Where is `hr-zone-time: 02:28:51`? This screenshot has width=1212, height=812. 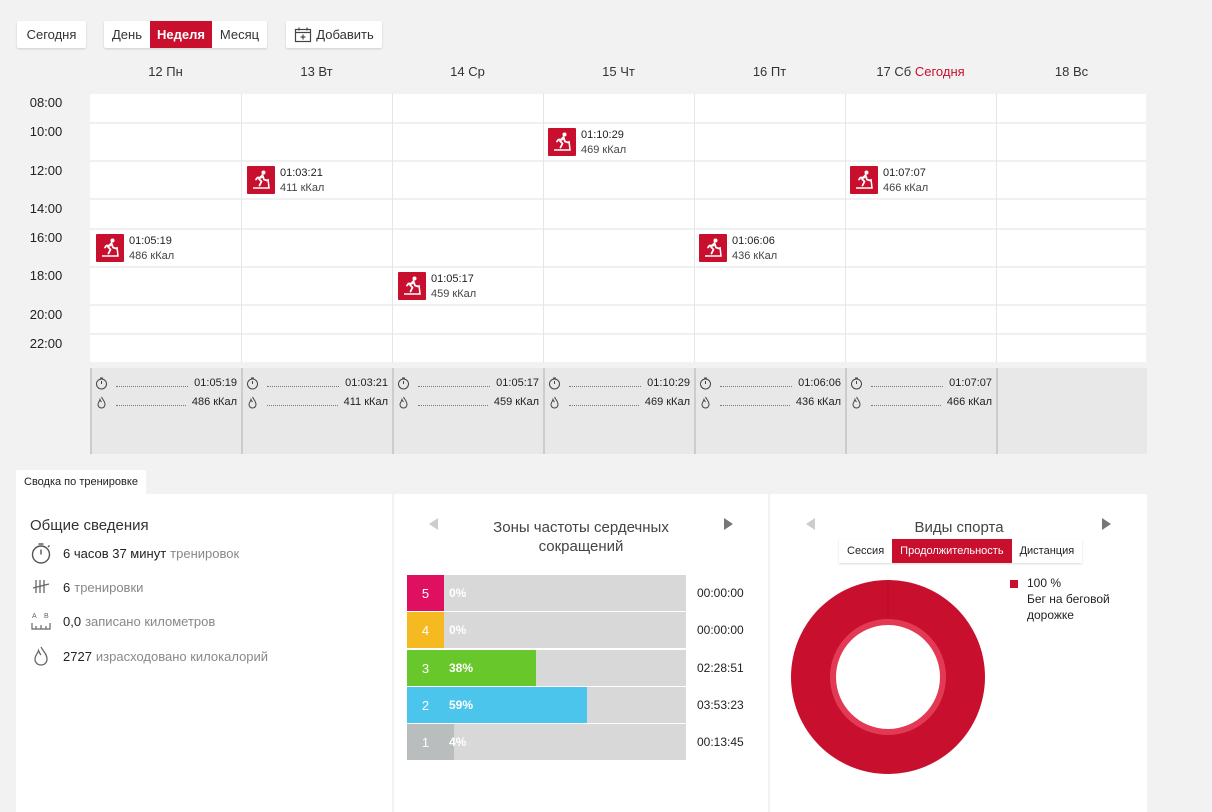
hr-zone-time: 02:28:51 is located at coordinates (720, 668).